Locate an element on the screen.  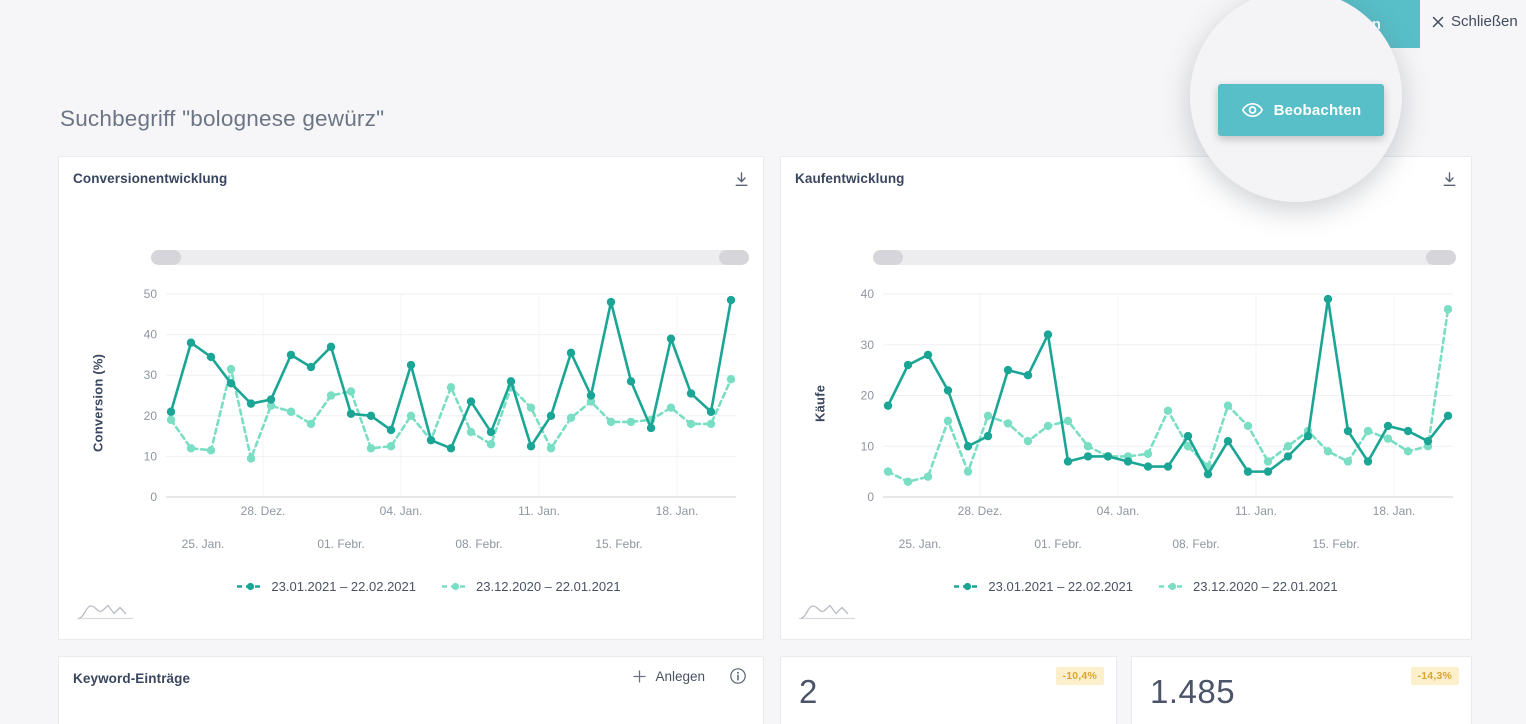
keyword-entries-card: Keyword-Einträge Anlegen is located at coordinates (411, 690).